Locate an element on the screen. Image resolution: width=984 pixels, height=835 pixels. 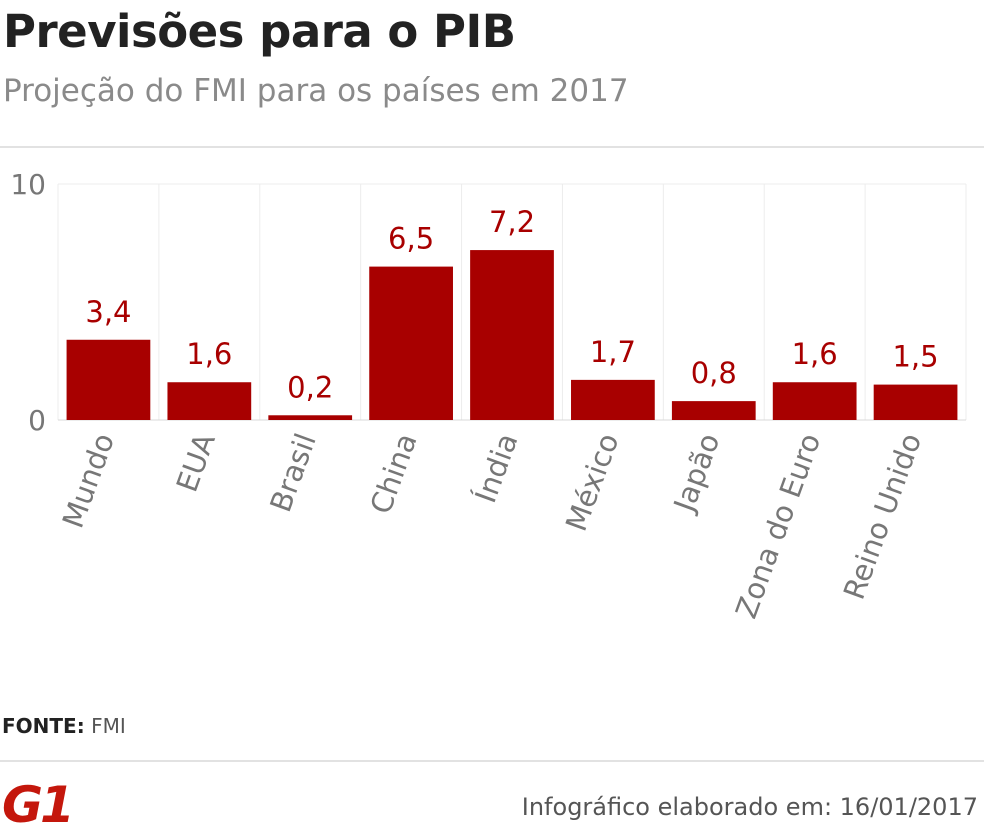
x-tick-label: EUA is located at coordinates (196, 463).